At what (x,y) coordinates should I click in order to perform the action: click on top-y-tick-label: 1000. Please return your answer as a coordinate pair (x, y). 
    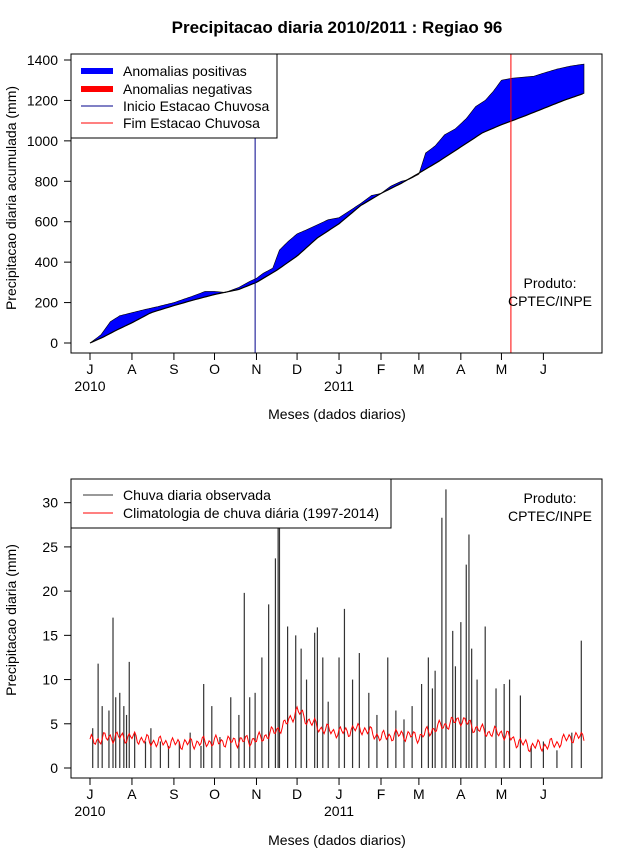
    Looking at the image, I should click on (42, 141).